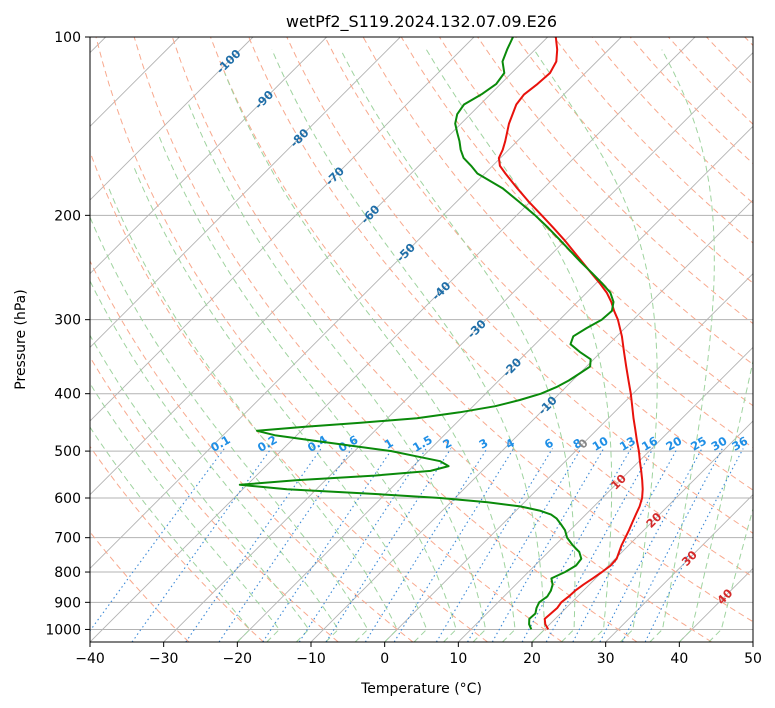 The height and width of the screenshot is (708, 775). What do you see at coordinates (90, 659) in the screenshot?
I see `x-tick-label: −40` at bounding box center [90, 659].